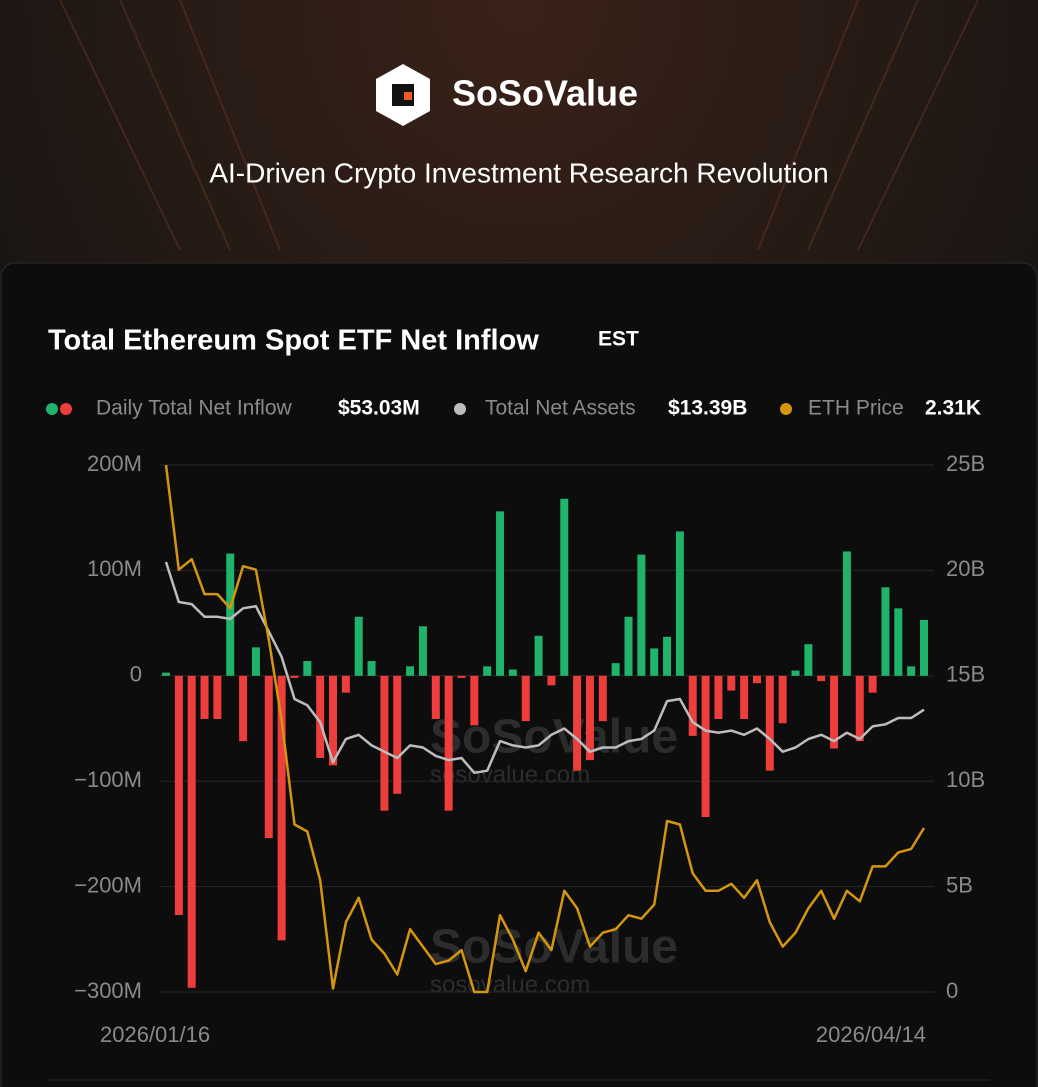 This screenshot has height=1087, width=1038. What do you see at coordinates (108, 884) in the screenshot?
I see `y-tick-label: −200M` at bounding box center [108, 884].